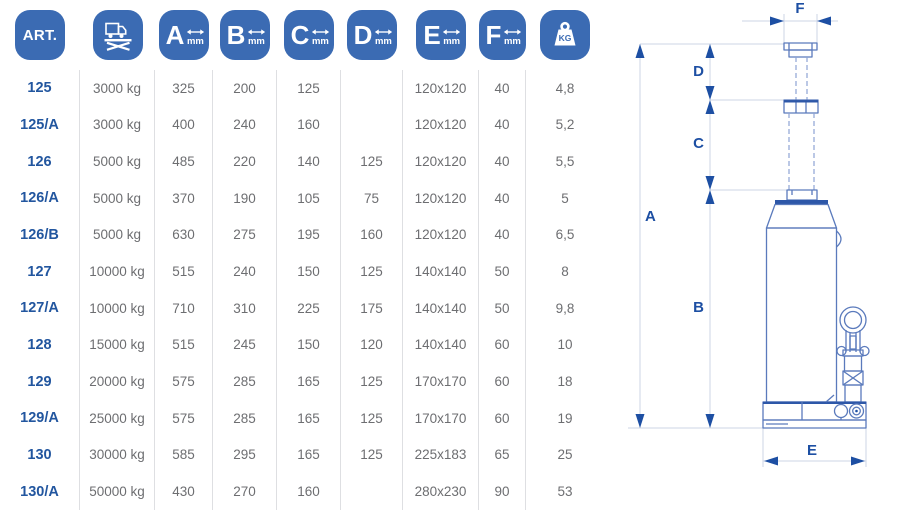 Image resolution: width=903 pixels, height=510 pixels. Describe the element at coordinates (363, 35) in the screenshot. I see `dim-letter-d: D` at that location.